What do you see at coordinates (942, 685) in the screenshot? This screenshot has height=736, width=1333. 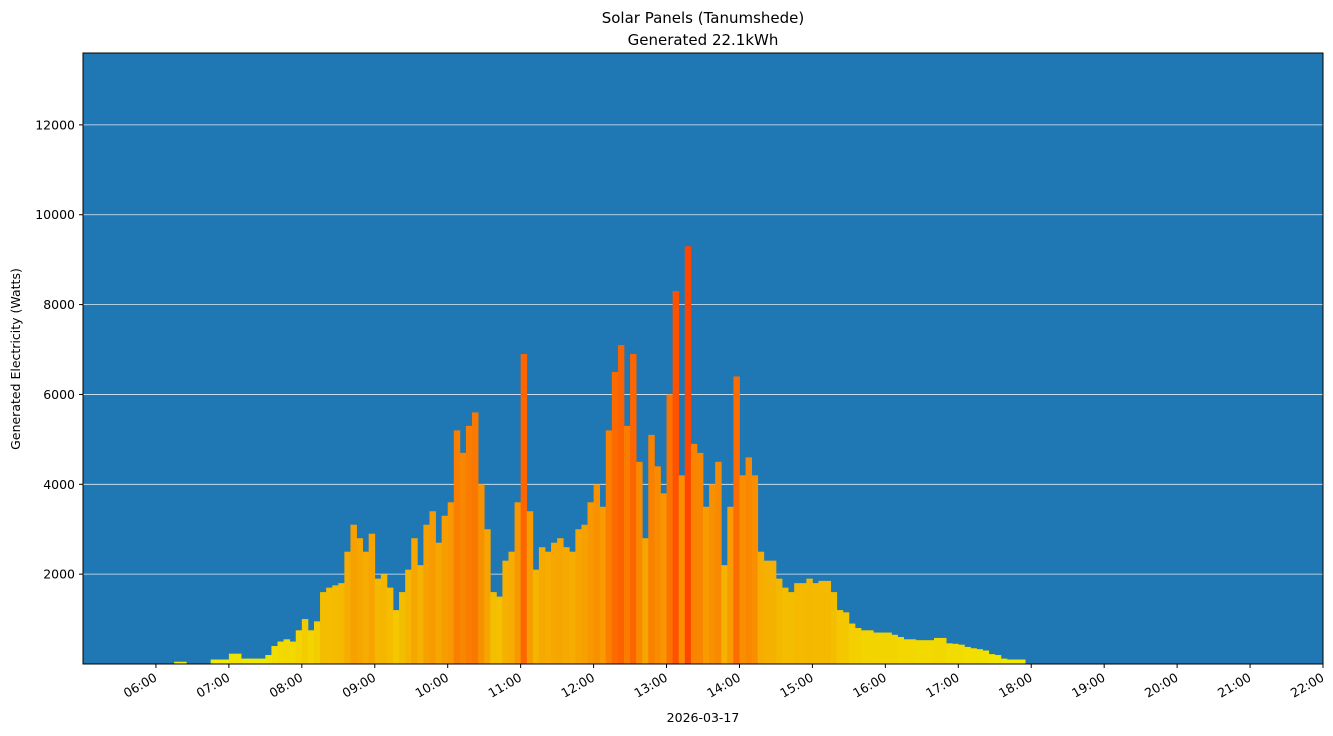 I see `x-tick-label: 17:00` at bounding box center [942, 685].